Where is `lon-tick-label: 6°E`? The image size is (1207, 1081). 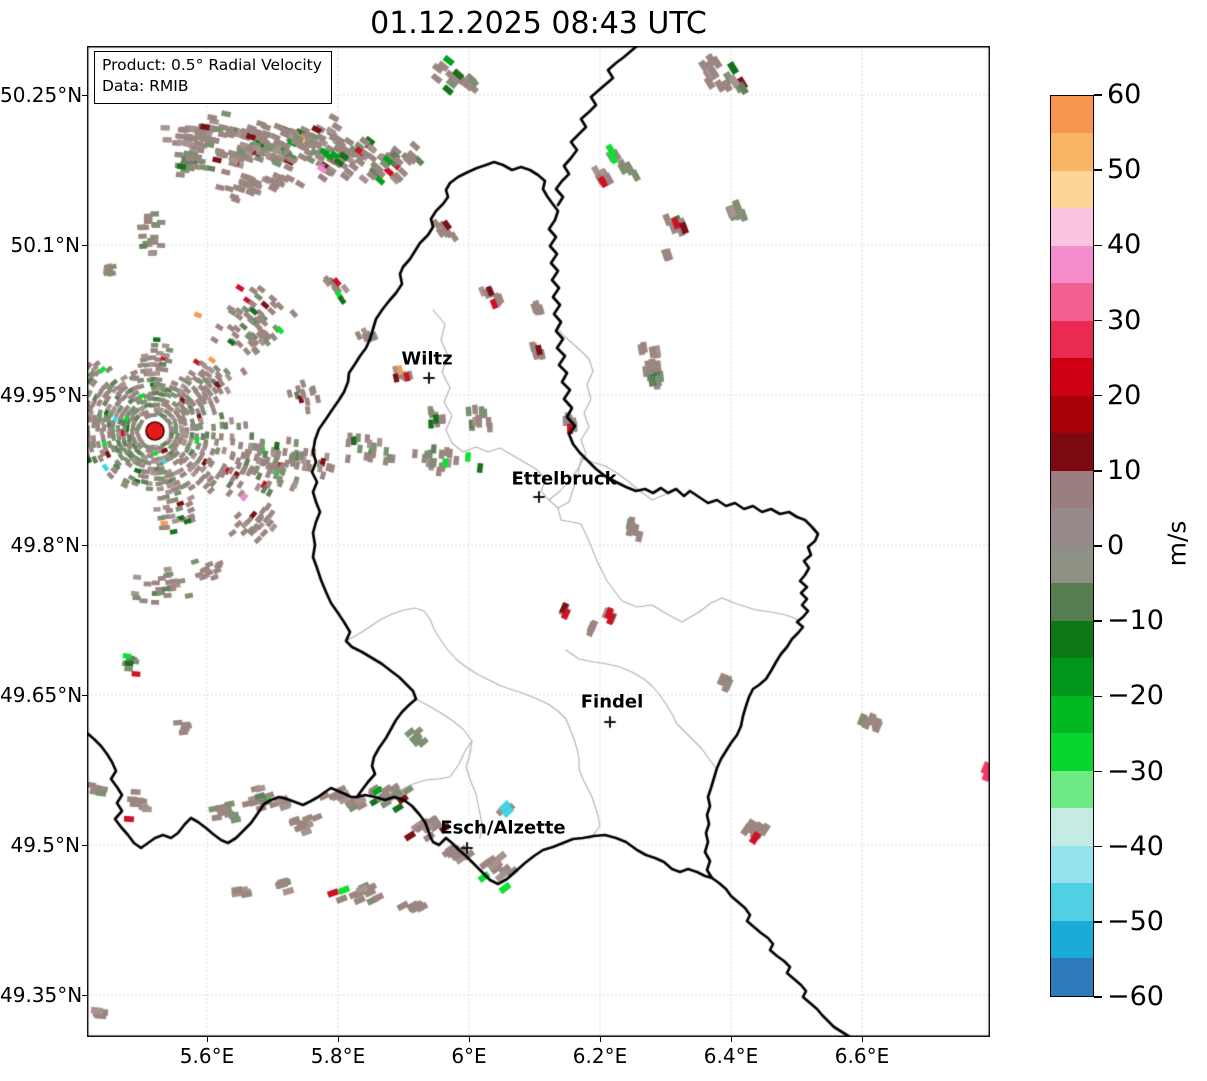 lon-tick-label: 6°E is located at coordinates (469, 1056).